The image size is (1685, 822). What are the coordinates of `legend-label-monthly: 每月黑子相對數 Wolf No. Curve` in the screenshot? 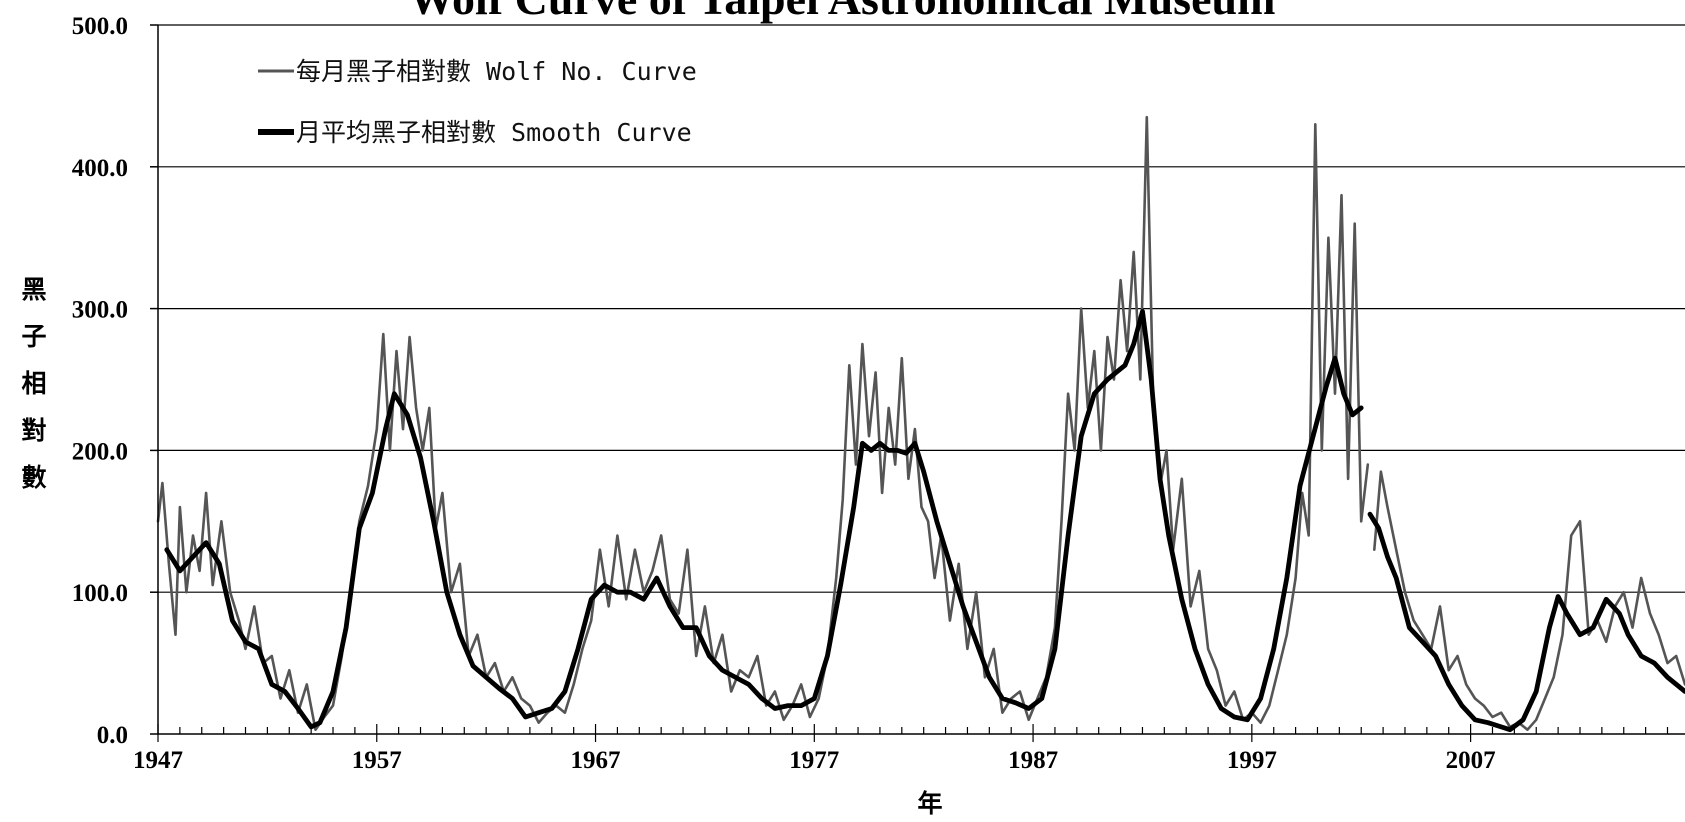 It's located at (496, 71).